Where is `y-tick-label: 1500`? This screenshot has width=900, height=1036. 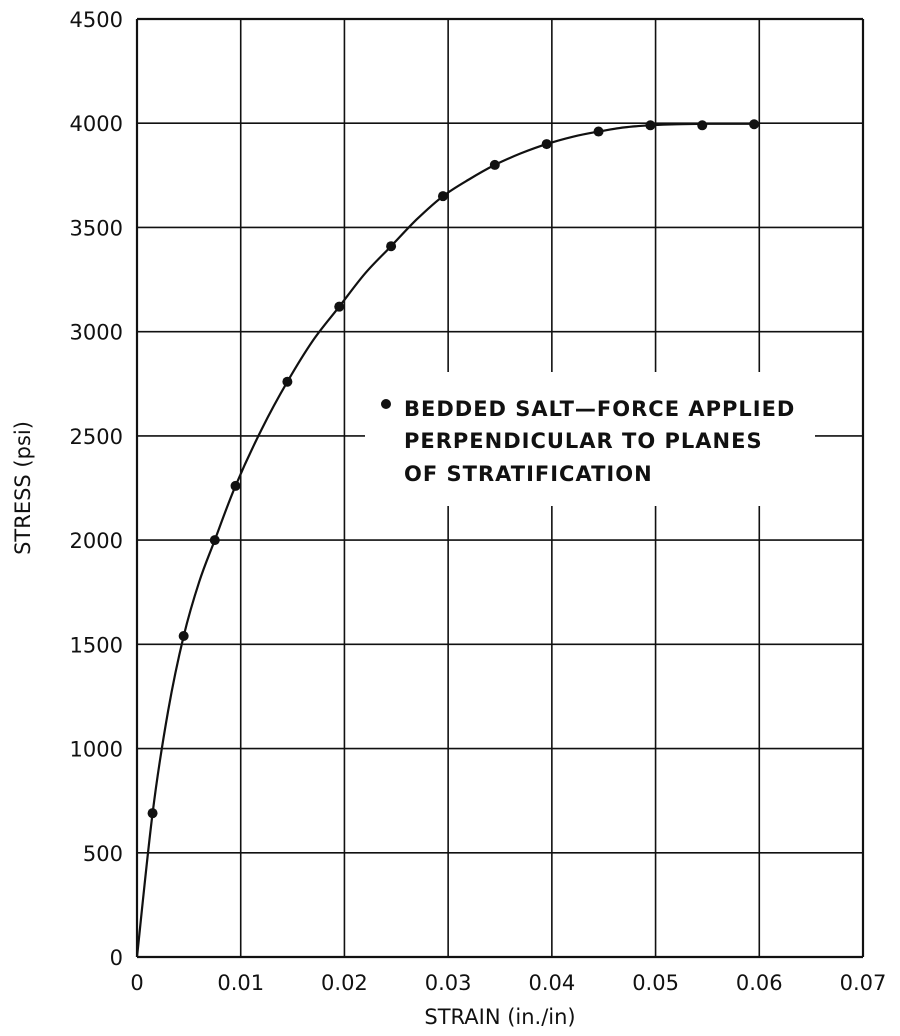
y-tick-label: 1500 is located at coordinates (96, 645).